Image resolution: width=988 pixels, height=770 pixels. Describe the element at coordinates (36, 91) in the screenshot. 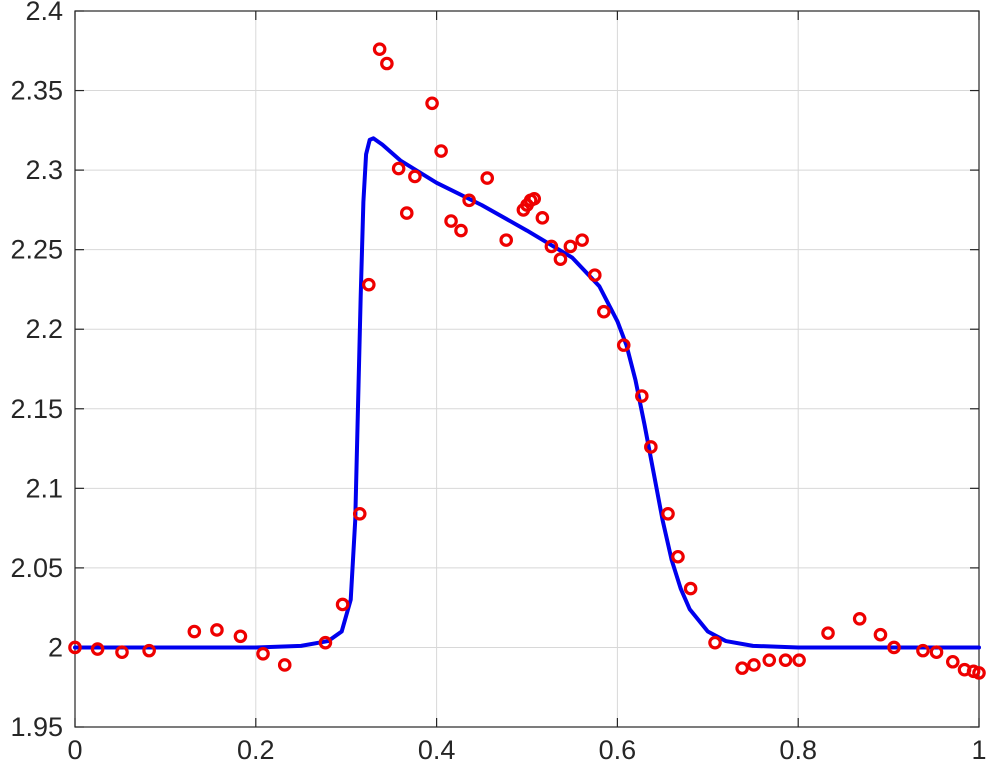

I see `y-tick-label: 2.35` at that location.